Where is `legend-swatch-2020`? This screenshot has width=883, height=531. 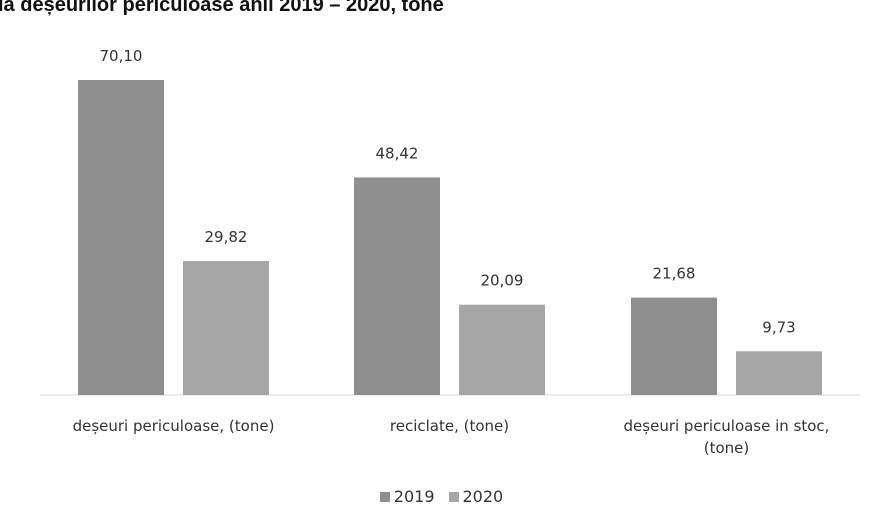 legend-swatch-2020 is located at coordinates (453, 496).